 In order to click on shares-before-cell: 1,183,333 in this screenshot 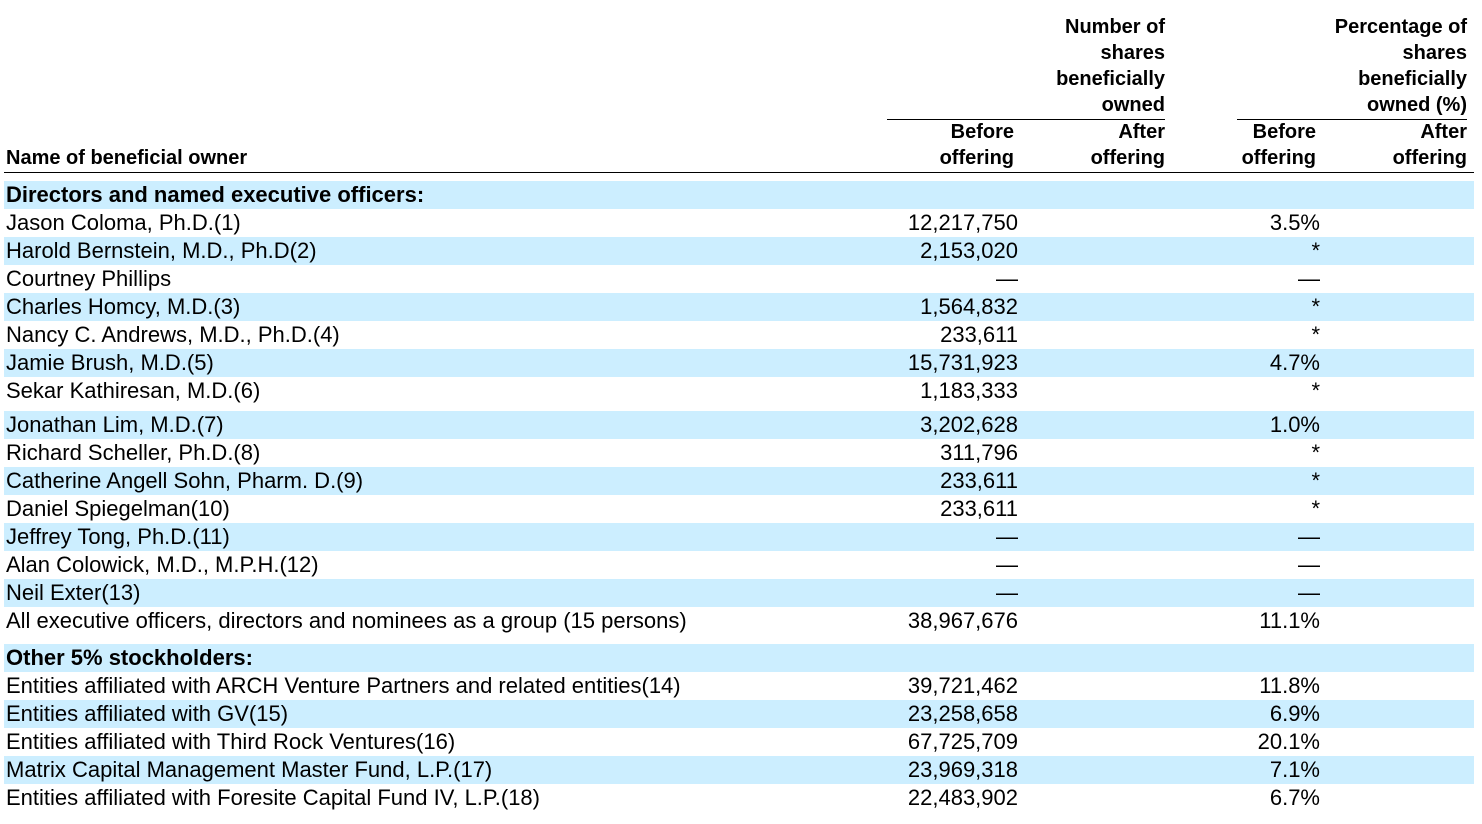, I will do `click(969, 390)`.